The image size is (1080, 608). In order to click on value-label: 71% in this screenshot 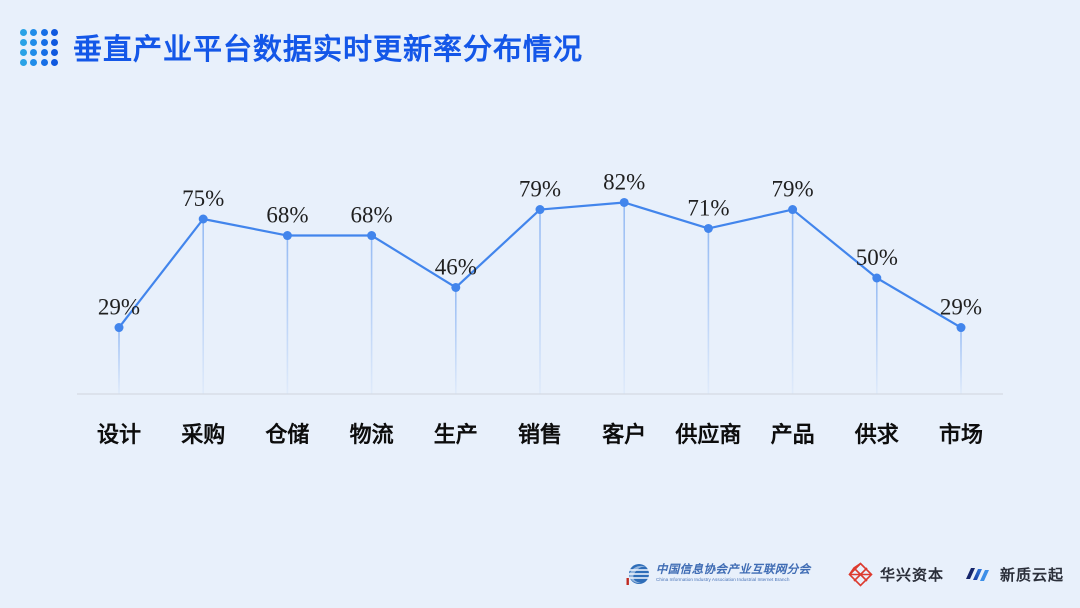, I will do `click(708, 207)`.